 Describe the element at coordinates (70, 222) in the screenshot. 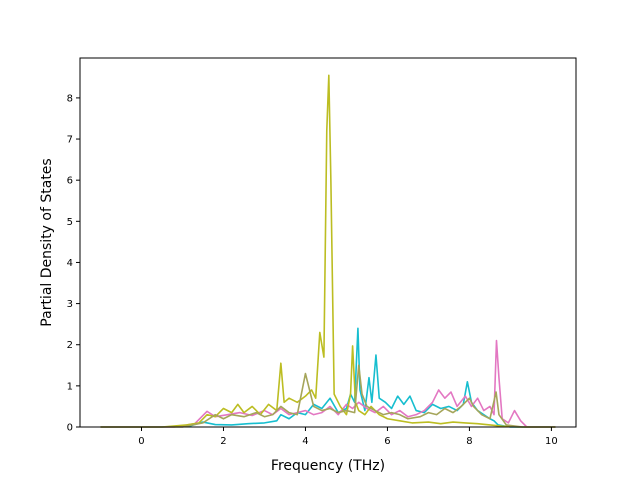

I see `y-tick-label: 5` at that location.